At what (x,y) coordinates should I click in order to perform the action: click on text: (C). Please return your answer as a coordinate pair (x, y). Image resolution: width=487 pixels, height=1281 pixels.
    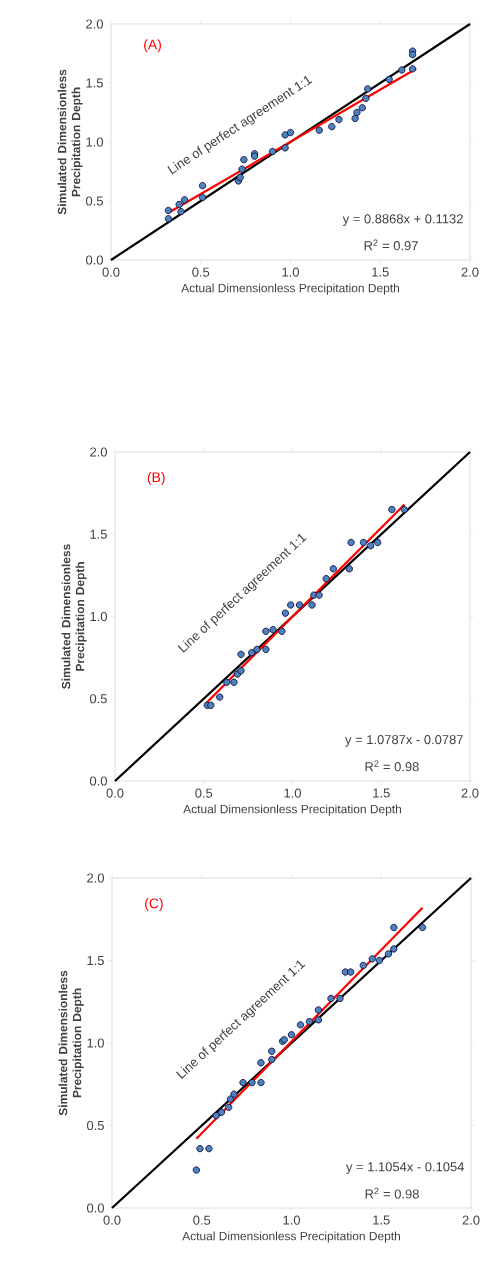
    Looking at the image, I should click on (154, 905).